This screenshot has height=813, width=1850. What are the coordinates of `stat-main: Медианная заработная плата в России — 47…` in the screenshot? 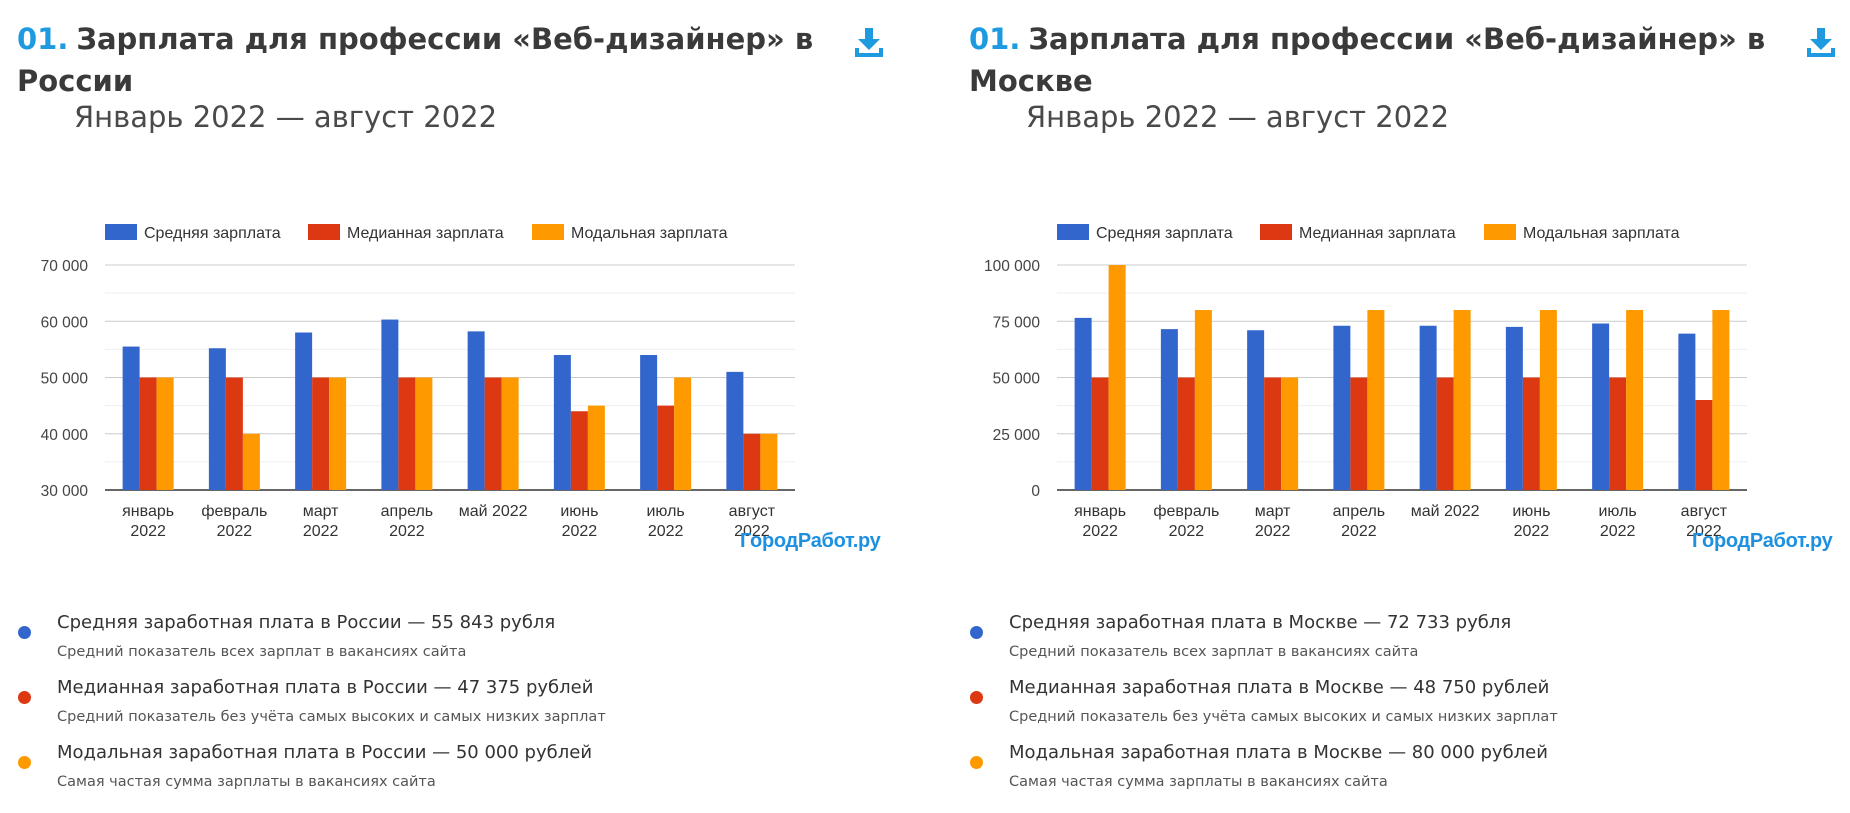 It's located at (325, 687).